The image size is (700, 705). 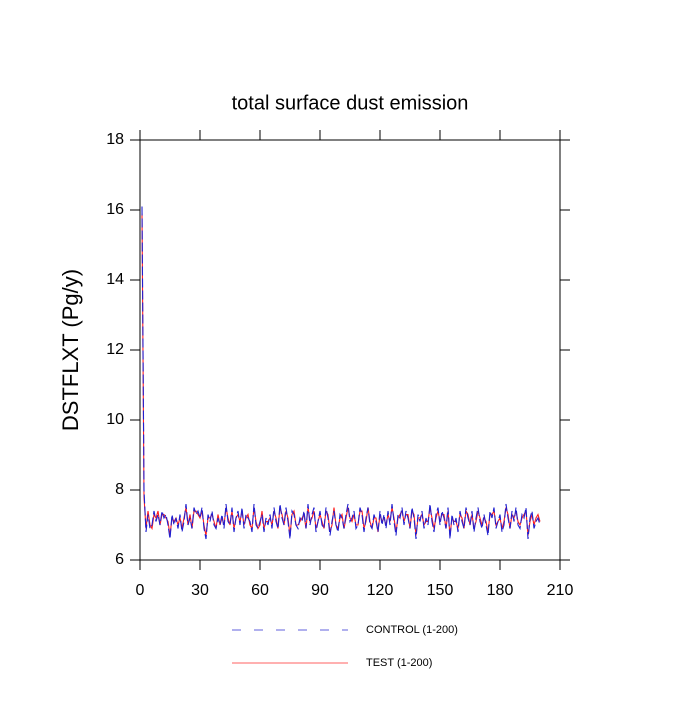 What do you see at coordinates (115, 419) in the screenshot?
I see `y-tick-label: 10` at bounding box center [115, 419].